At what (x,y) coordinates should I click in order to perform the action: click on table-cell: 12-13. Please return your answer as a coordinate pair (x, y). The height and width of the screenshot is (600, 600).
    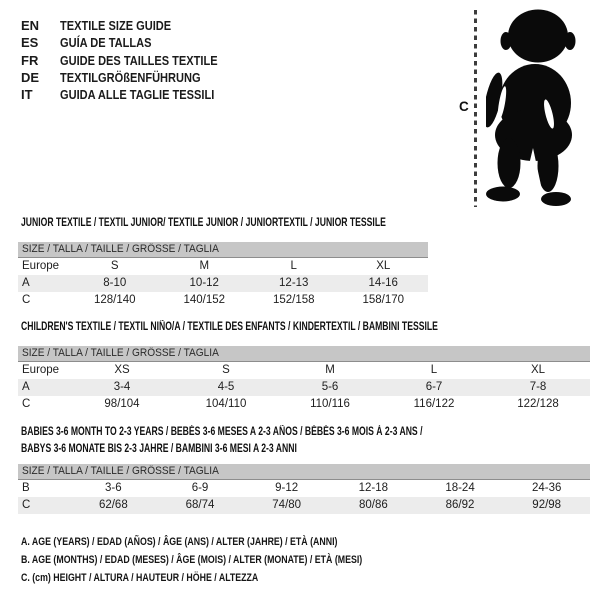
    Looking at the image, I should click on (294, 283).